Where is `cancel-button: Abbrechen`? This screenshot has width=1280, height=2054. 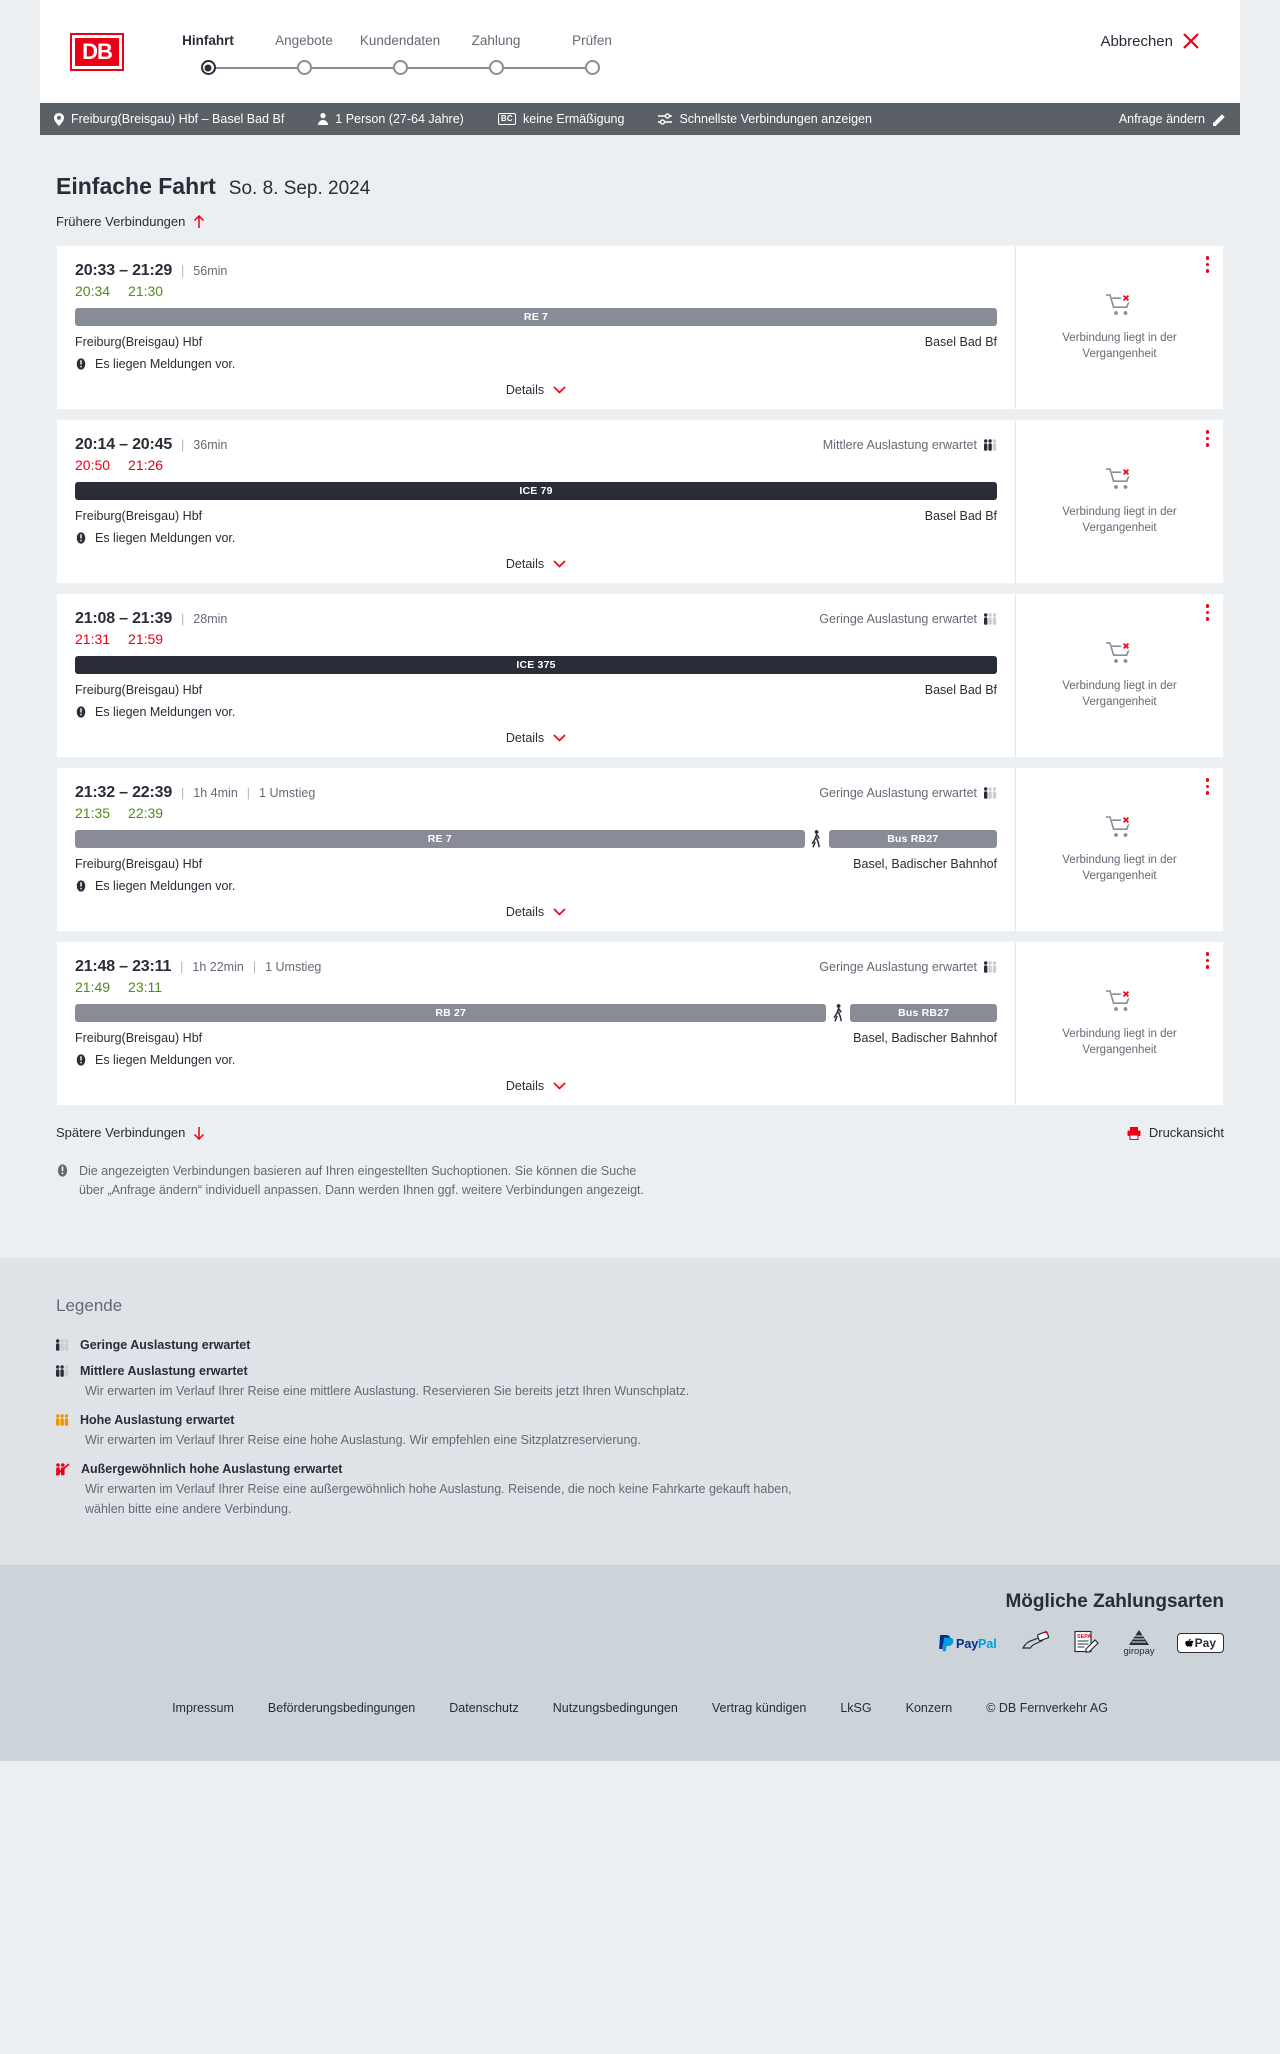
cancel-button: Abbrechen is located at coordinates (1150, 41).